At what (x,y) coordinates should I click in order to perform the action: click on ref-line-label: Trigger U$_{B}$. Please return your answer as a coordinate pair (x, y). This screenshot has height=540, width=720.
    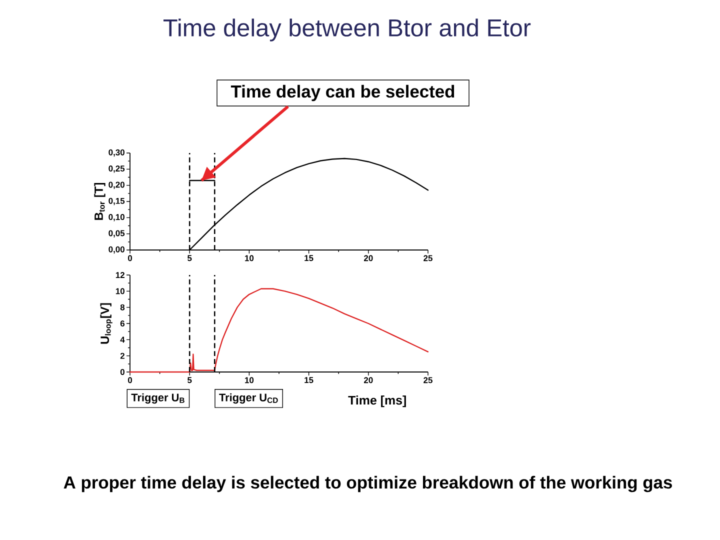
    Looking at the image, I should click on (157, 398).